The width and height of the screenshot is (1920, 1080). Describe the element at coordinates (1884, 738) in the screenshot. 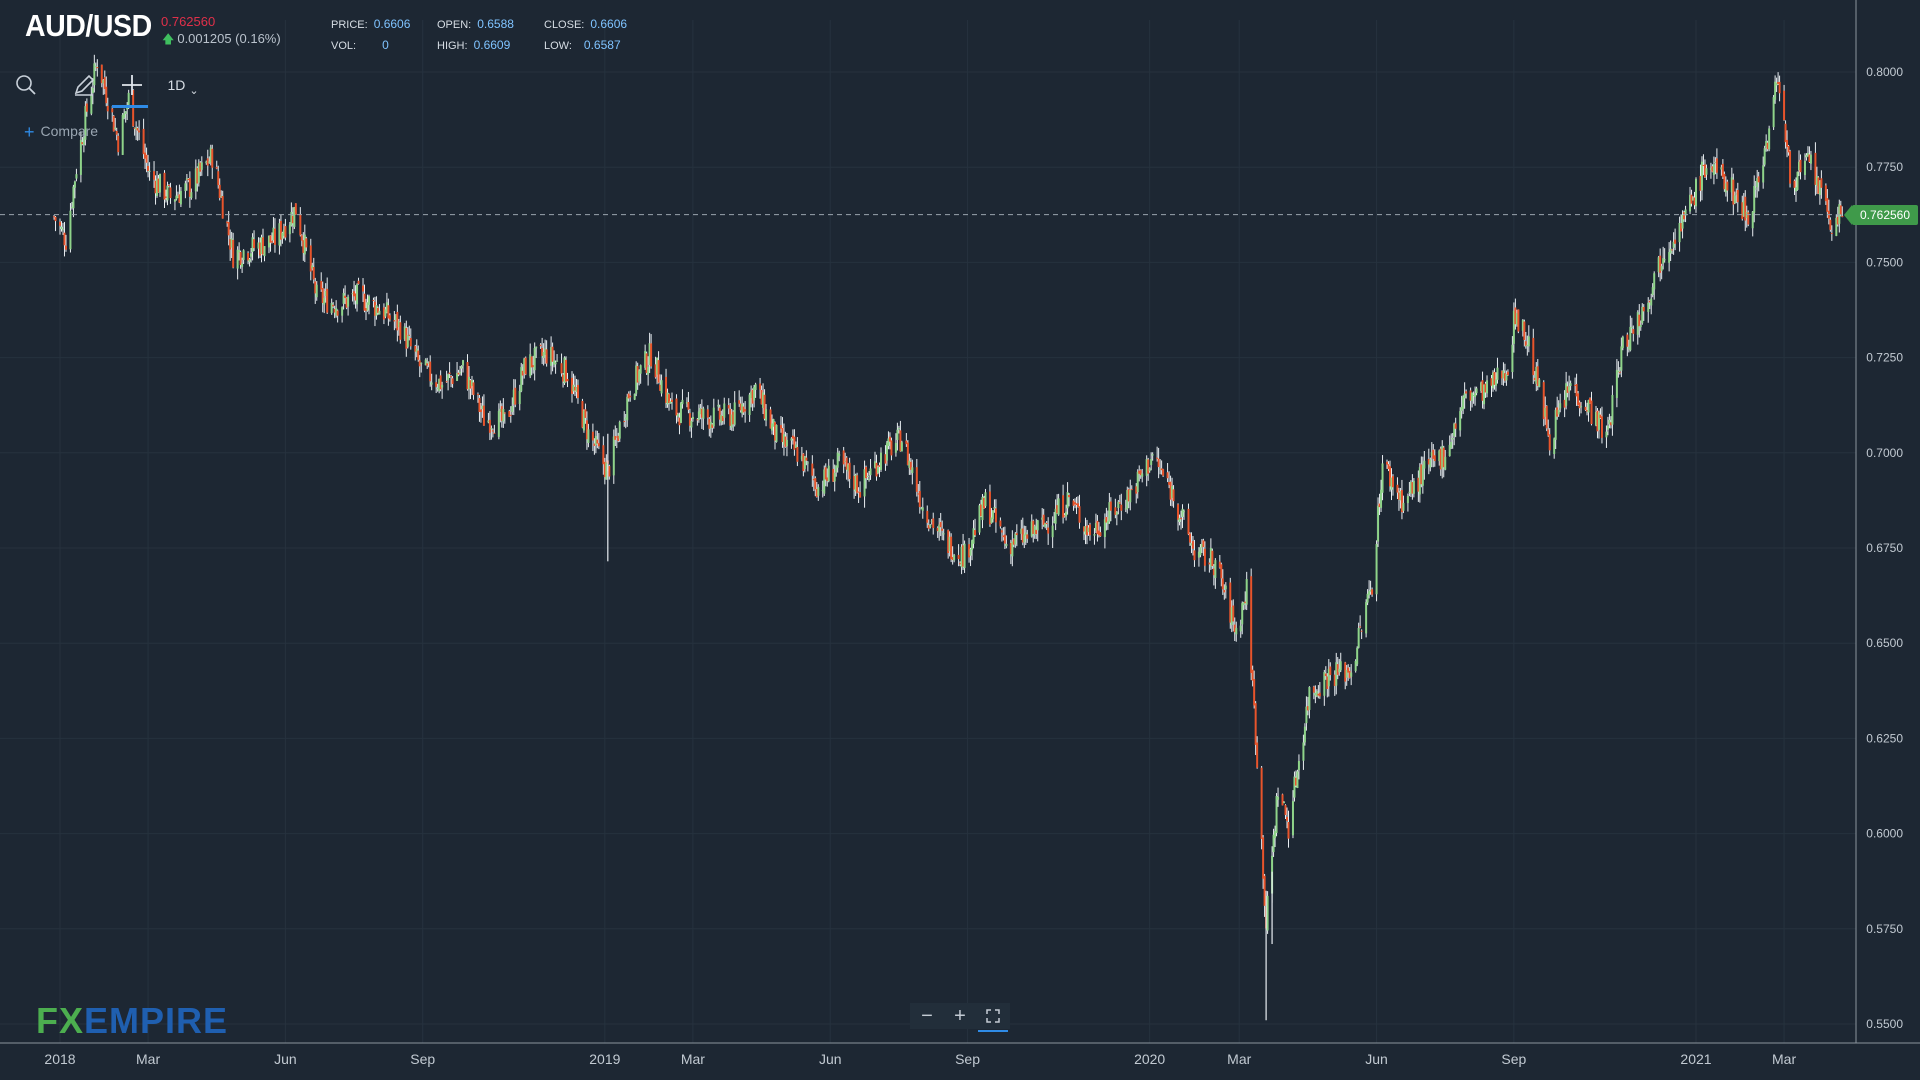

I see `price-tick-label: 0.6250` at that location.